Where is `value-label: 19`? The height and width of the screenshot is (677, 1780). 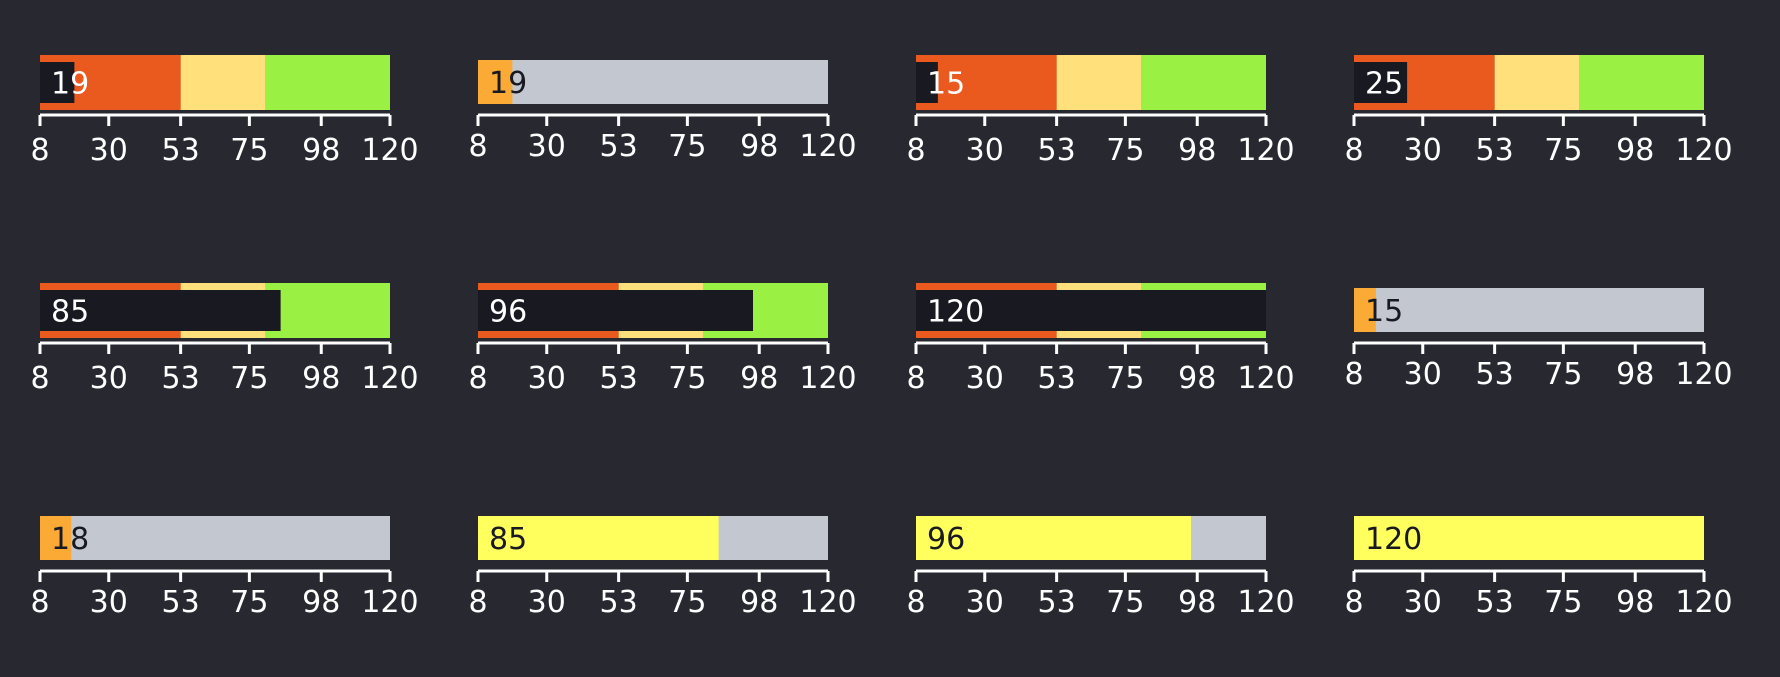 value-label: 19 is located at coordinates (508, 83).